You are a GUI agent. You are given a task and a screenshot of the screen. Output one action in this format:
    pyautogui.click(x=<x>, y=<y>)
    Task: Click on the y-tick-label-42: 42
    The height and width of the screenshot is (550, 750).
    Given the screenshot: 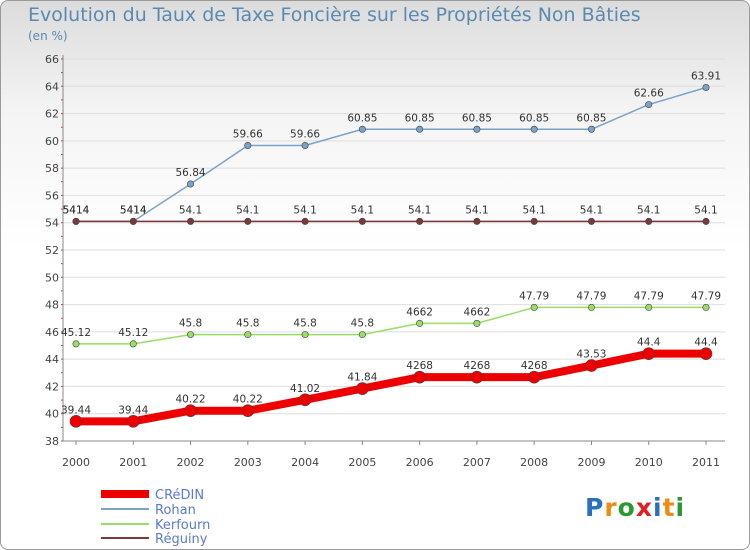 What is the action you would take?
    pyautogui.click(x=52, y=386)
    